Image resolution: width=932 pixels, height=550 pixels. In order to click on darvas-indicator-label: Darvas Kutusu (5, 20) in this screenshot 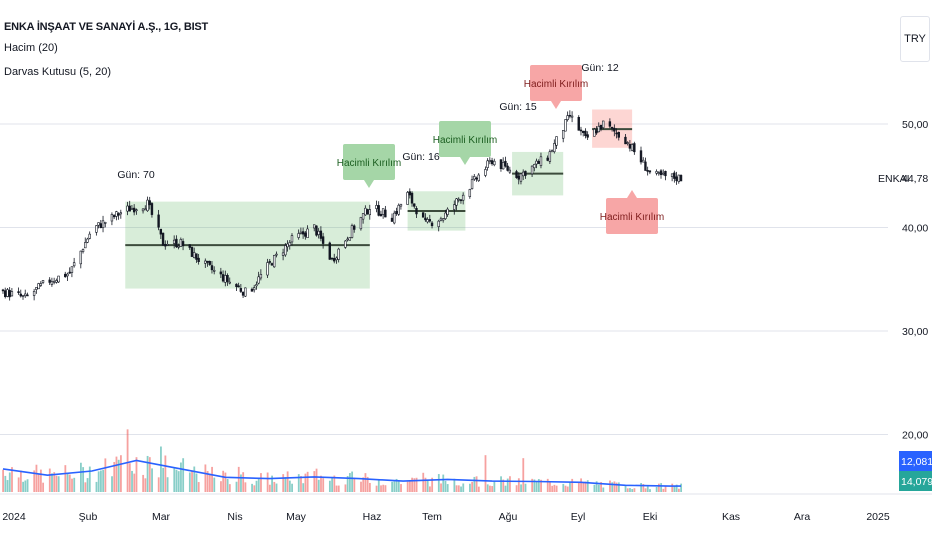, I will do `click(57, 72)`.